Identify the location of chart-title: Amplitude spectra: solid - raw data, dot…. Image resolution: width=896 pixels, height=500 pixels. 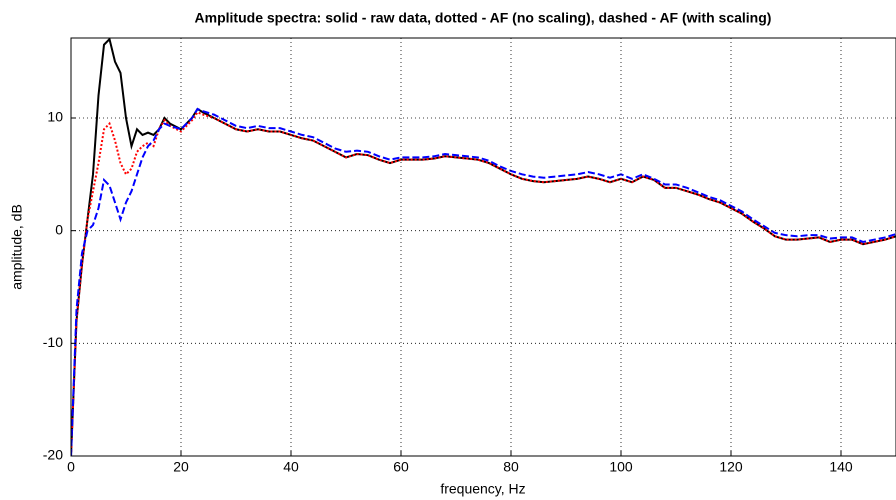
(483, 18).